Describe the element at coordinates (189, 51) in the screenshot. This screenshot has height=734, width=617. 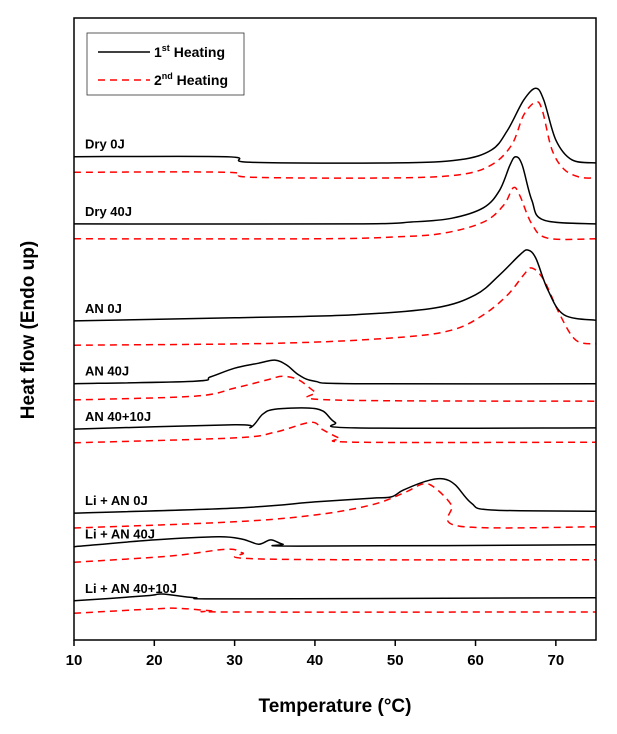
I see `legend-label-first-heating: 1st Heating` at that location.